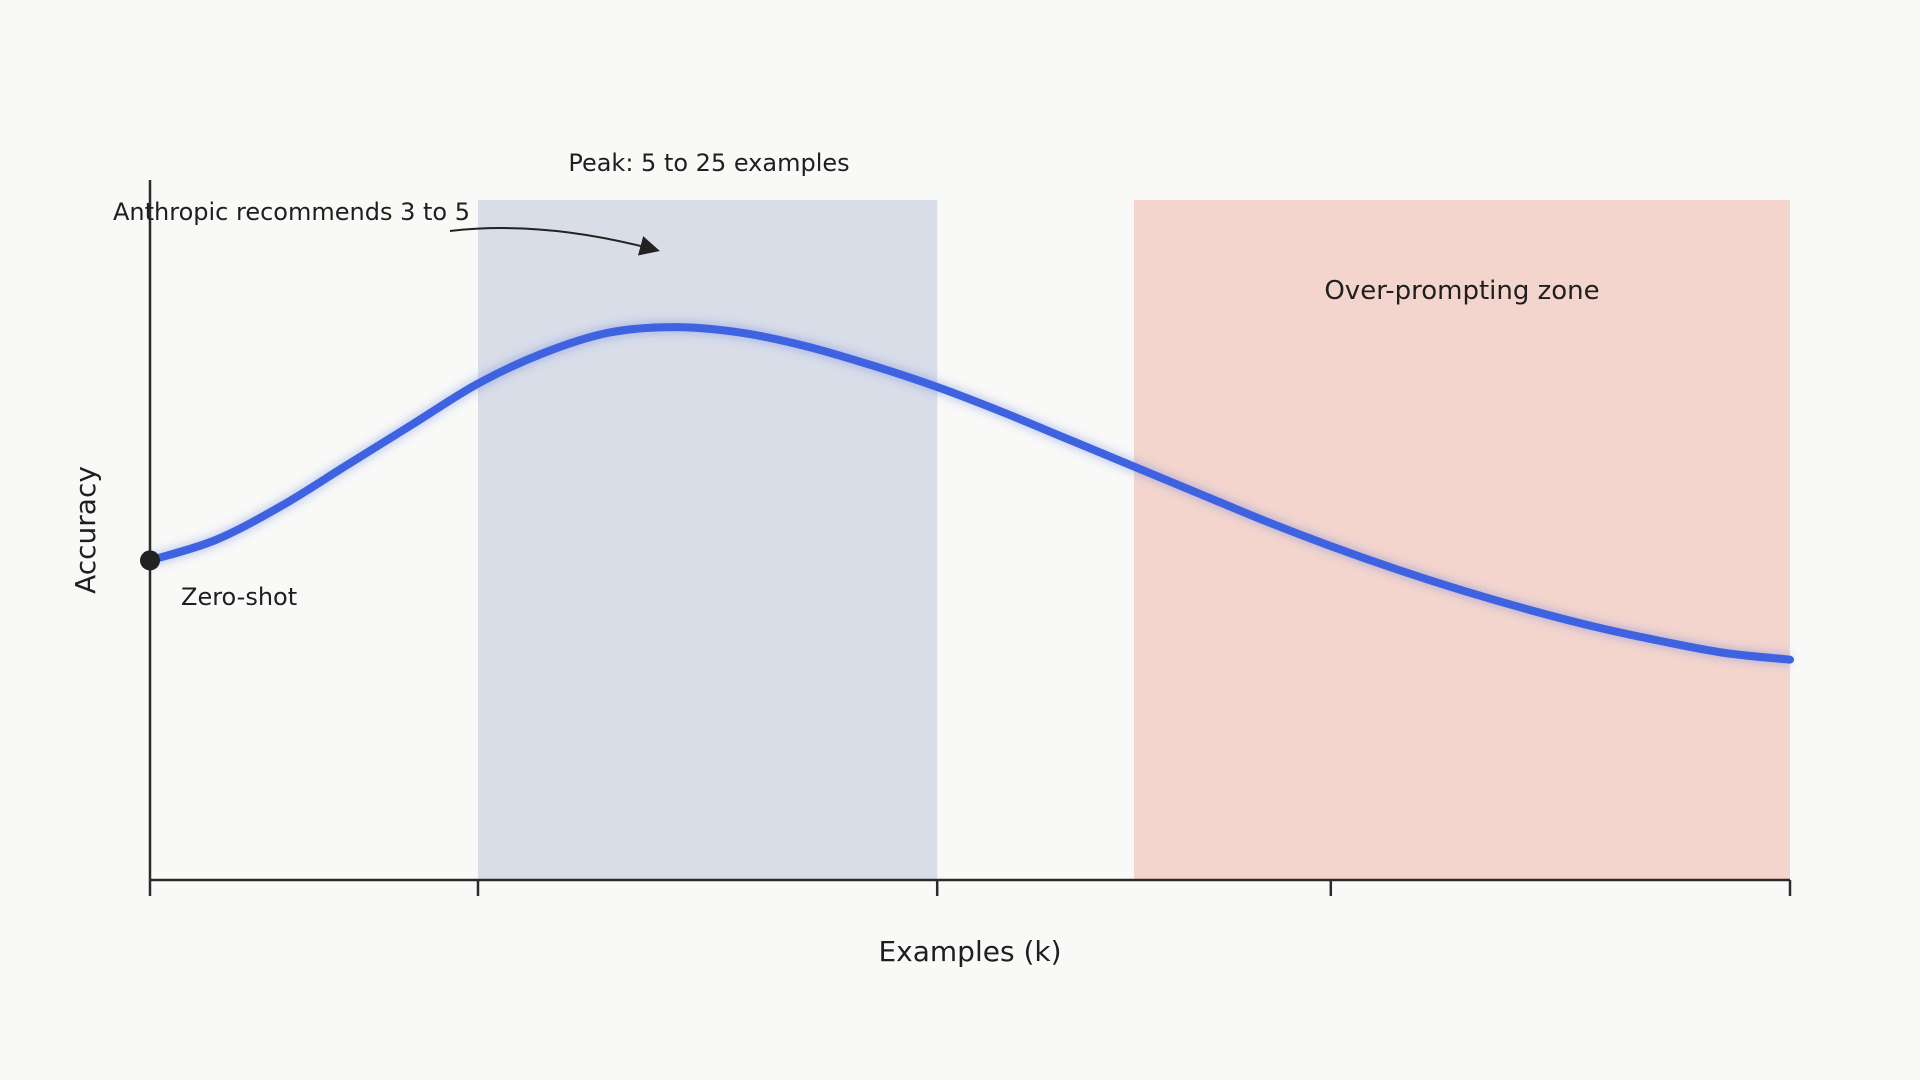  Describe the element at coordinates (970, 888) in the screenshot. I see `x-ticks` at that location.